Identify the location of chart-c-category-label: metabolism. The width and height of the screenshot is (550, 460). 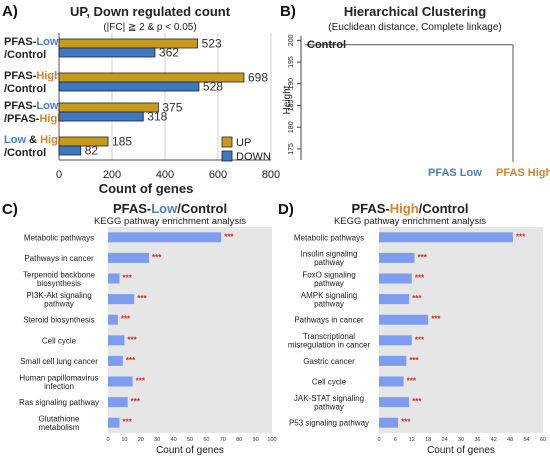
(59, 427).